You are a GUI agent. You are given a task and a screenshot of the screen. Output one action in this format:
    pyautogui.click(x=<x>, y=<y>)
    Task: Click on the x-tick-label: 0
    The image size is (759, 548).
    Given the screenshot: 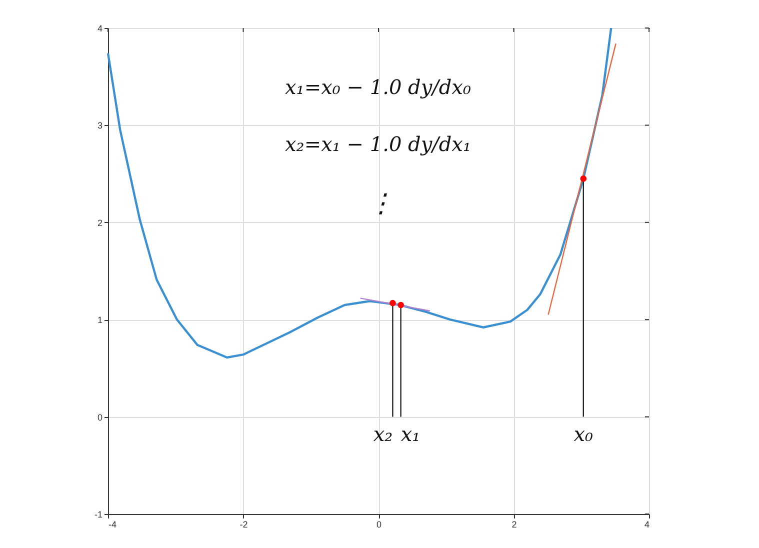 What is the action you would take?
    pyautogui.click(x=379, y=525)
    